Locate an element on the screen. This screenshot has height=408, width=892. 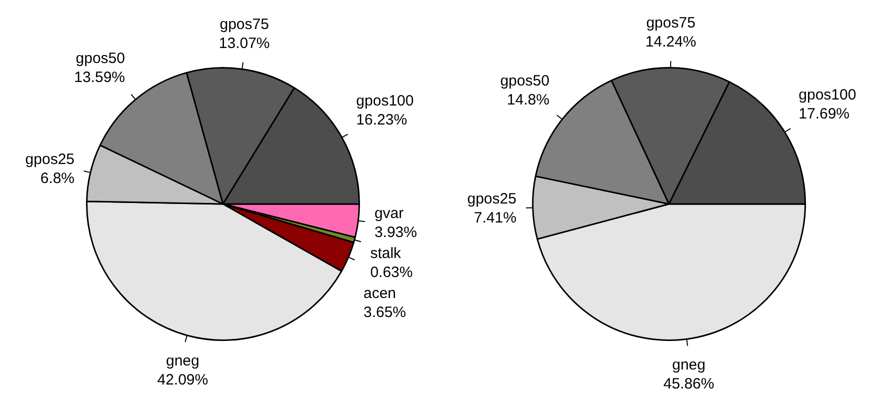
data-label: 16.23% is located at coordinates (382, 120).